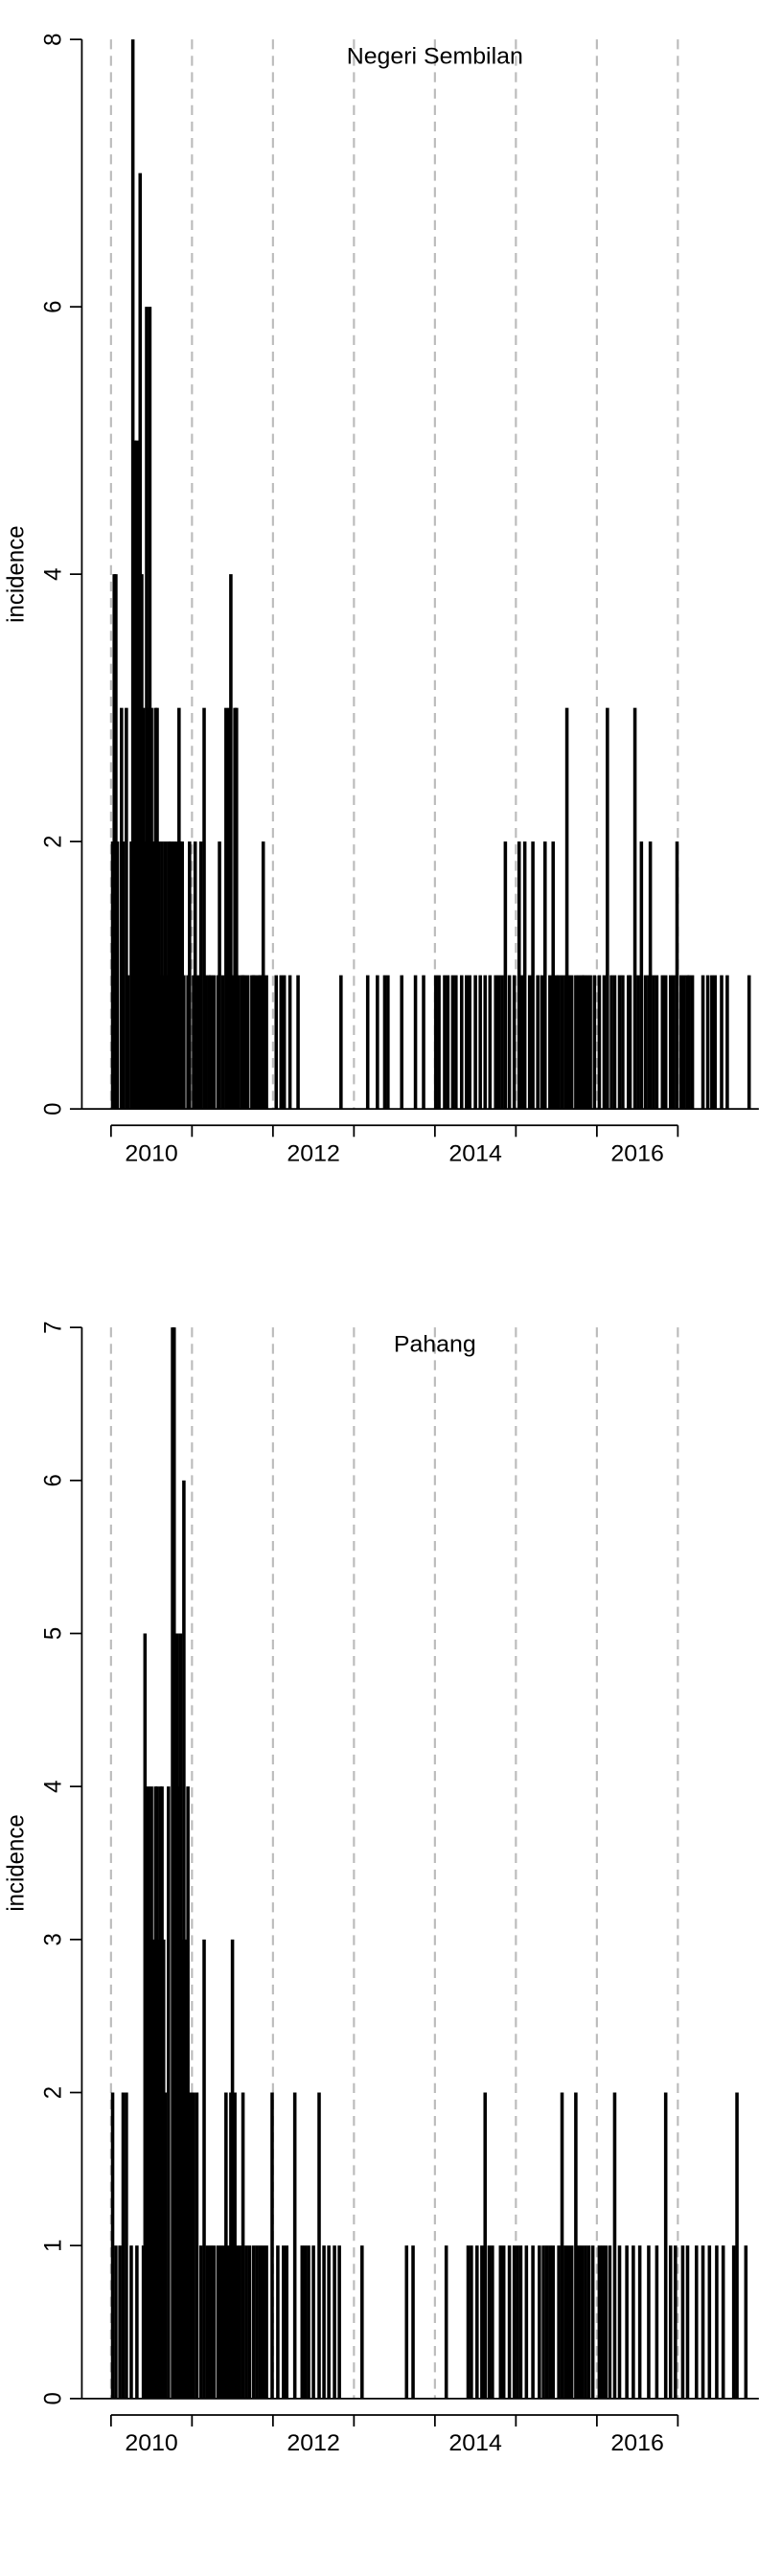  What do you see at coordinates (636, 2443) in the screenshot?
I see `x-tick-label: 2016` at bounding box center [636, 2443].